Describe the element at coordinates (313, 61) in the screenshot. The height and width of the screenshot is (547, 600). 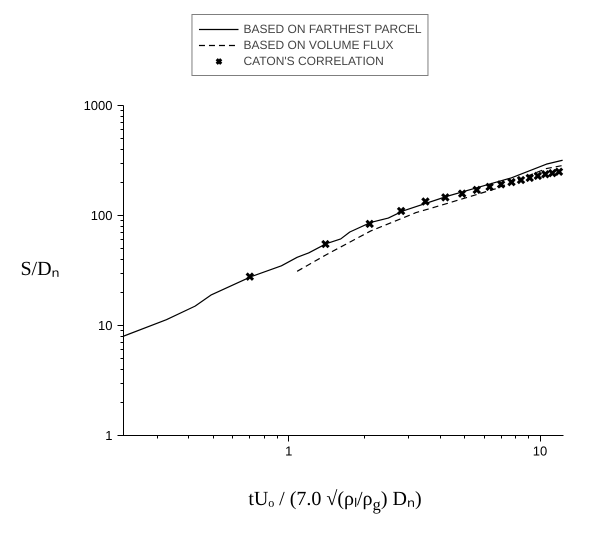
I see `legend-label: CATON'S CORRELATION` at that location.